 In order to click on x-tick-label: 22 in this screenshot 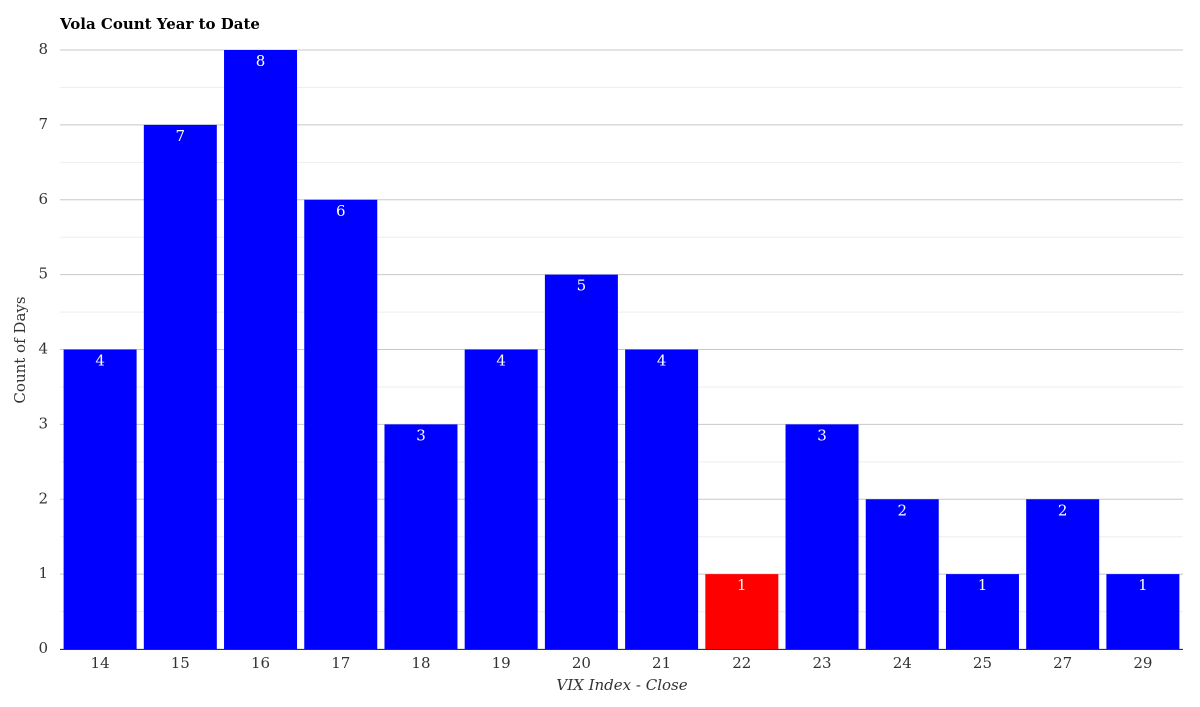, I will do `click(741, 663)`.